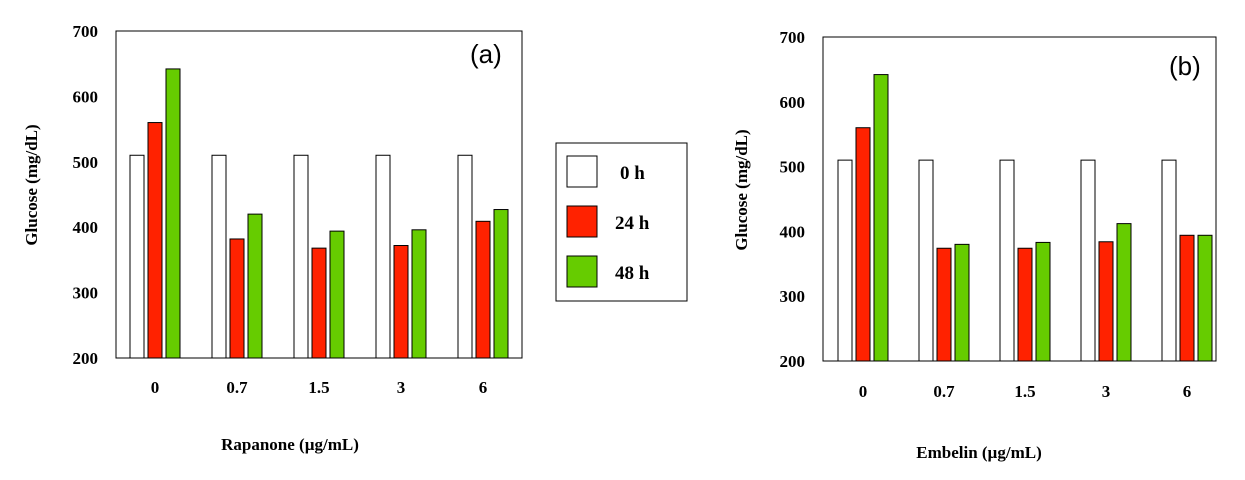 The height and width of the screenshot is (480, 1245). What do you see at coordinates (632, 223) in the screenshot?
I see `legend-label-24h: 24 h` at bounding box center [632, 223].